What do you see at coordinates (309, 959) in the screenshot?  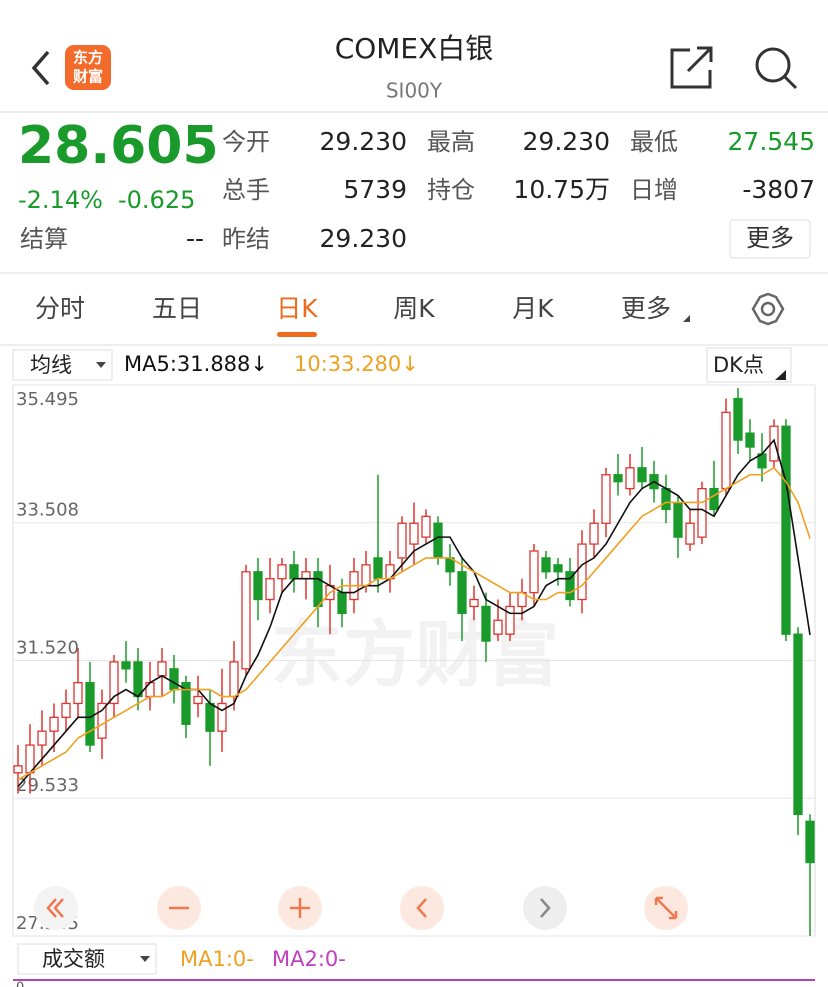 I see `ma2-label: MA2:0-` at bounding box center [309, 959].